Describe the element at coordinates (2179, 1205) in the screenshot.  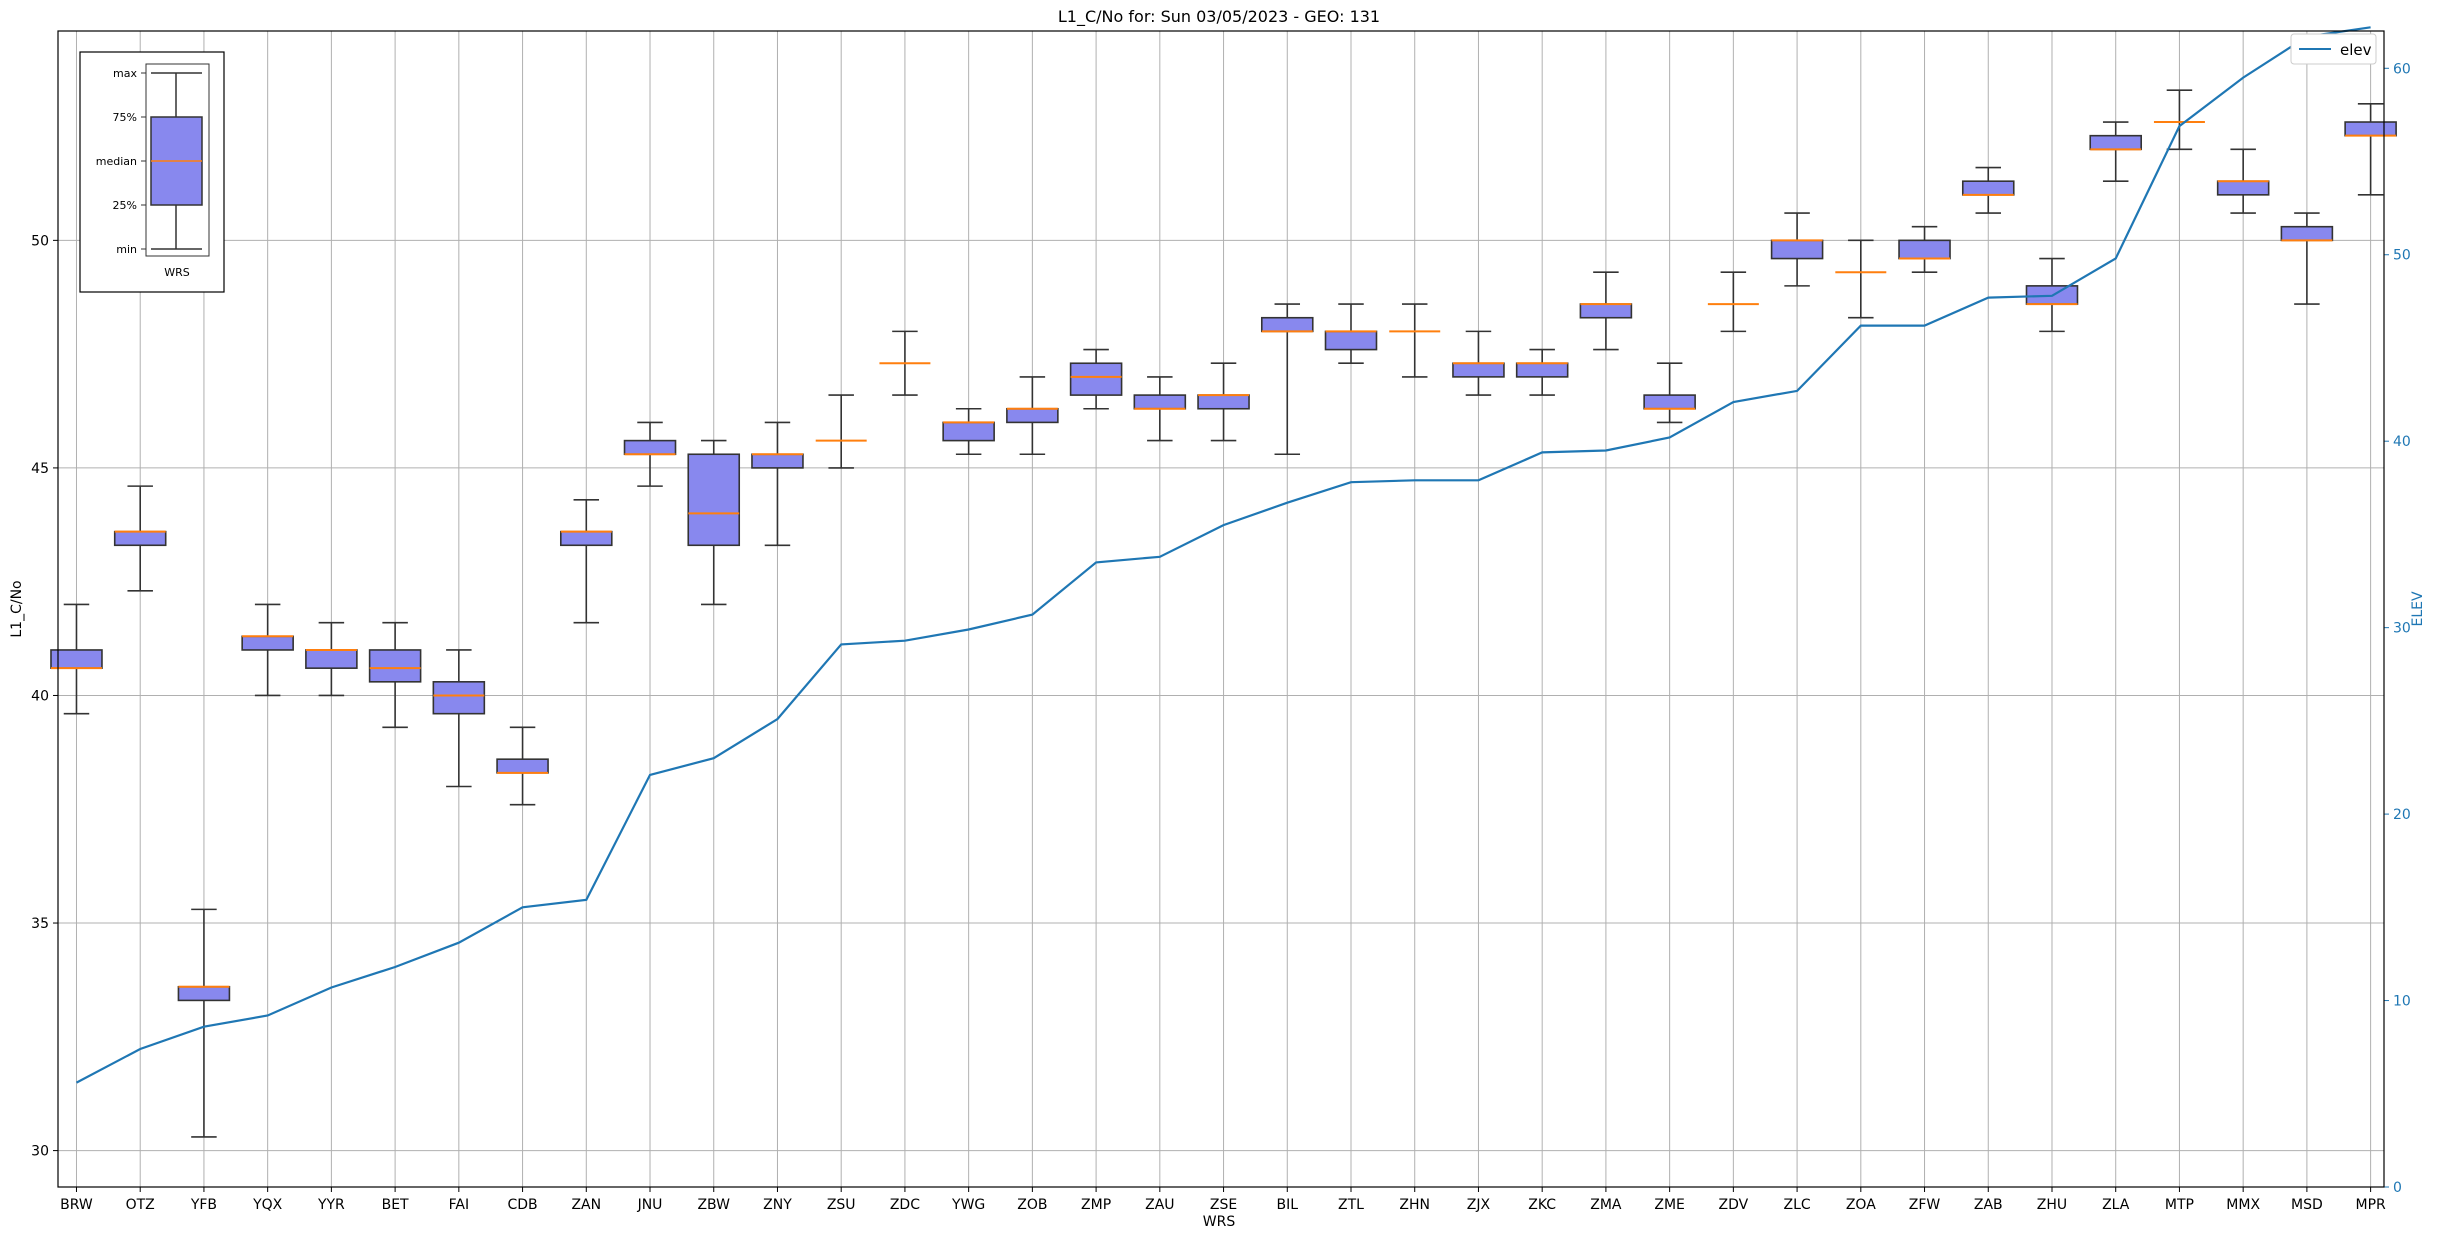
I see `x-tick-label-mtp: MTP` at that location.